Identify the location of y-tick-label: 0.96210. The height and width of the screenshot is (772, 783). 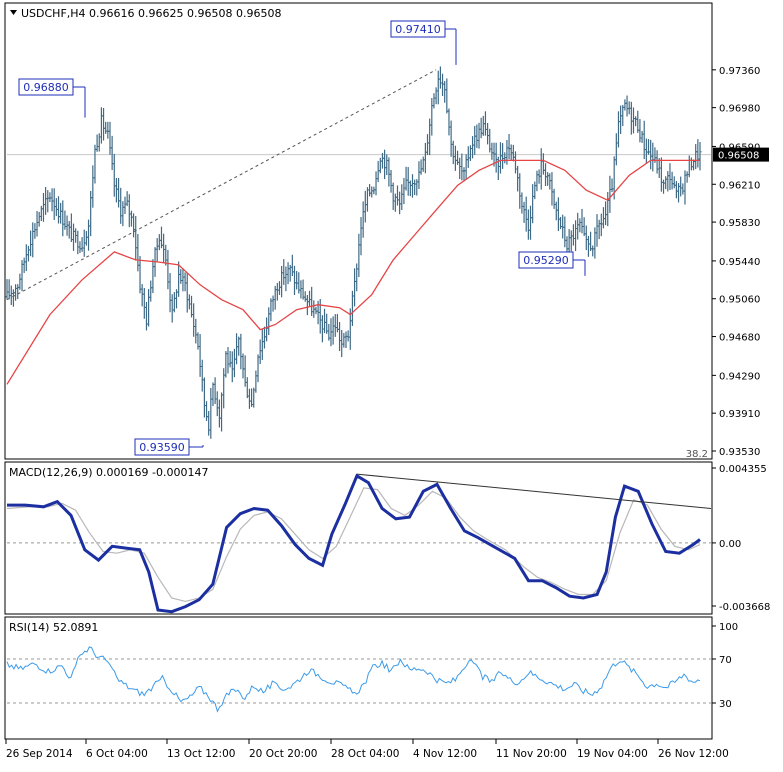
(739, 185).